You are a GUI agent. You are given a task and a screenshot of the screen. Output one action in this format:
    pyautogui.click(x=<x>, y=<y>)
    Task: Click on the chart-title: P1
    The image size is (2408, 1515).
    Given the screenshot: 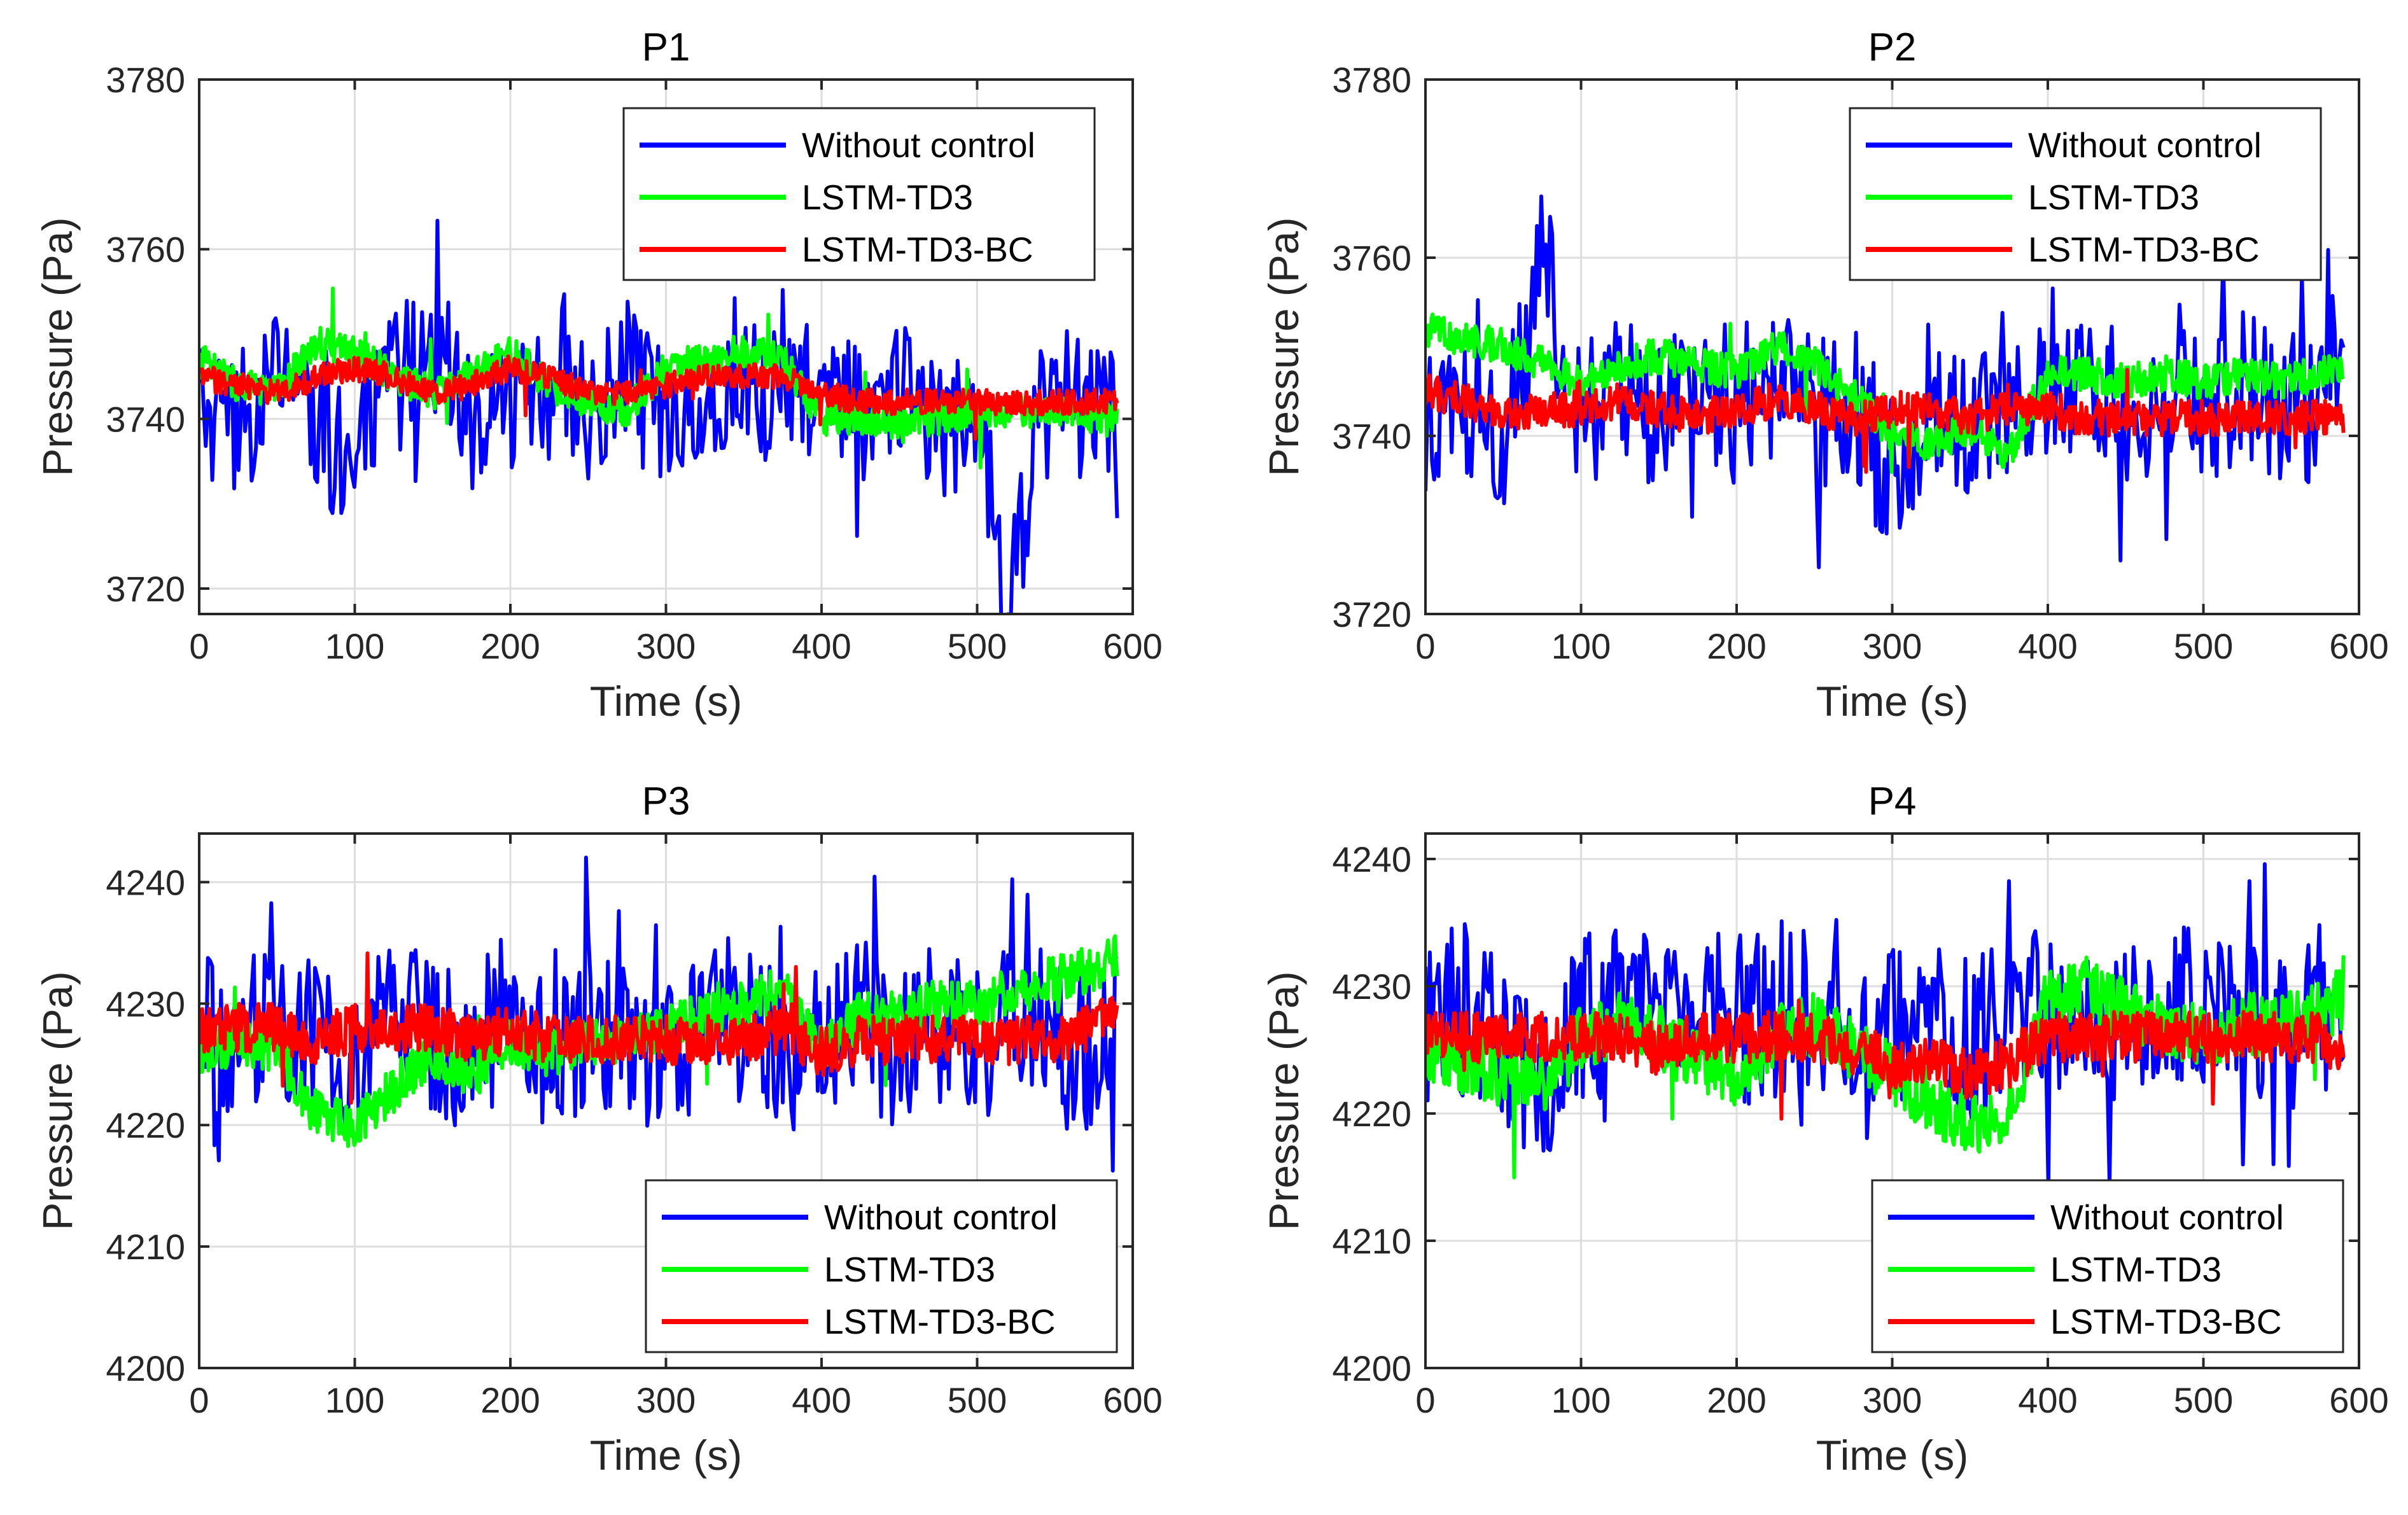 What is the action you would take?
    pyautogui.click(x=666, y=47)
    